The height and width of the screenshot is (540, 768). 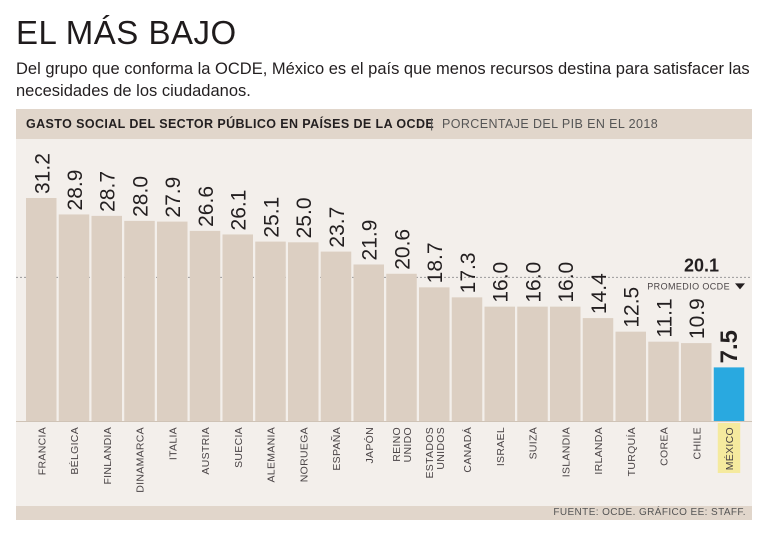 I want to click on reference-label: PROMEDIO OCDE, so click(x=688, y=286).